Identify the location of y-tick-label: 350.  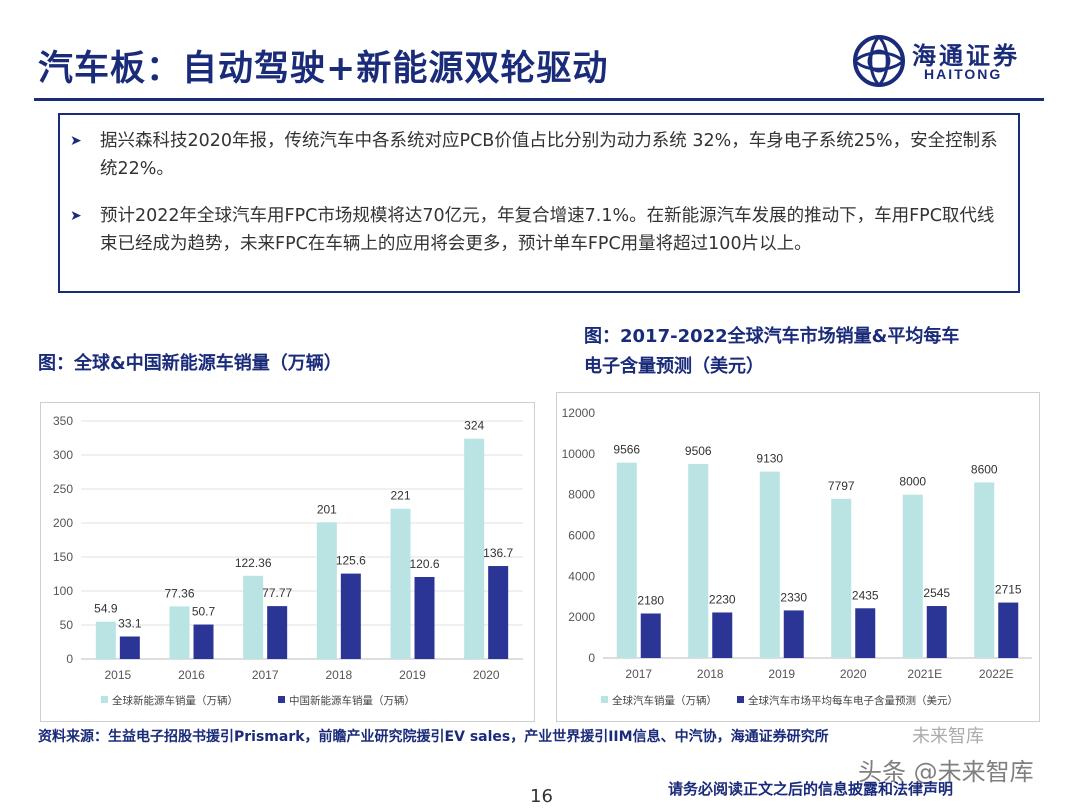
(63, 421).